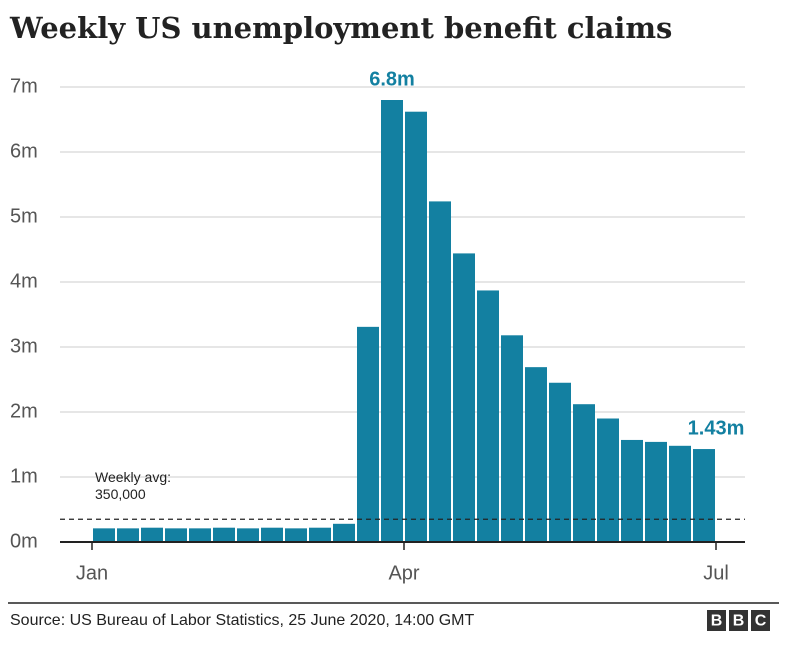 The width and height of the screenshot is (787, 645). Describe the element at coordinates (24, 281) in the screenshot. I see `y-tick-label: 4m` at that location.